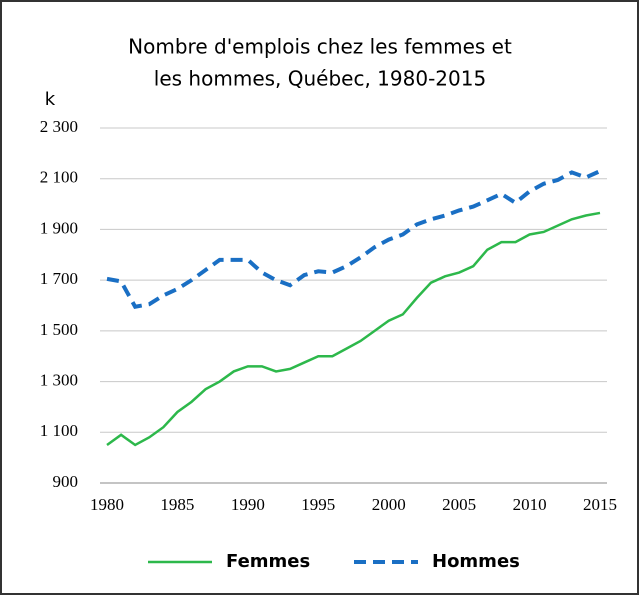 This screenshot has height=596, width=640. Describe the element at coordinates (530, 504) in the screenshot. I see `x-tick-label: 2010` at that location.